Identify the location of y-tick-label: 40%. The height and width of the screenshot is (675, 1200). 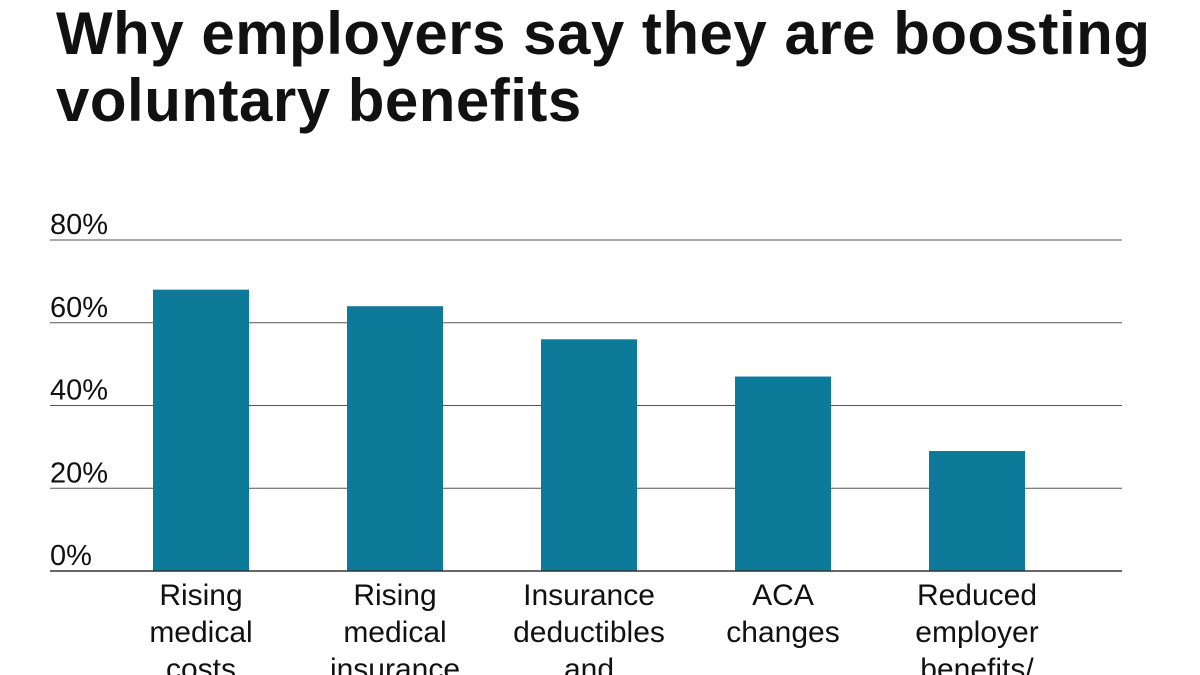
(79, 391).